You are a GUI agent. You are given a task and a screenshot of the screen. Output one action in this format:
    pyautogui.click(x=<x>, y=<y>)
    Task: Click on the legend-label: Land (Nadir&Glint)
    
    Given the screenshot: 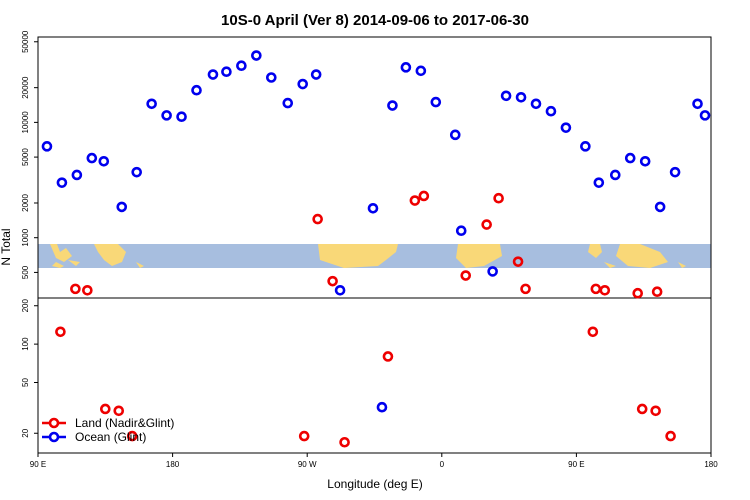 What is the action you would take?
    pyautogui.click(x=124, y=423)
    